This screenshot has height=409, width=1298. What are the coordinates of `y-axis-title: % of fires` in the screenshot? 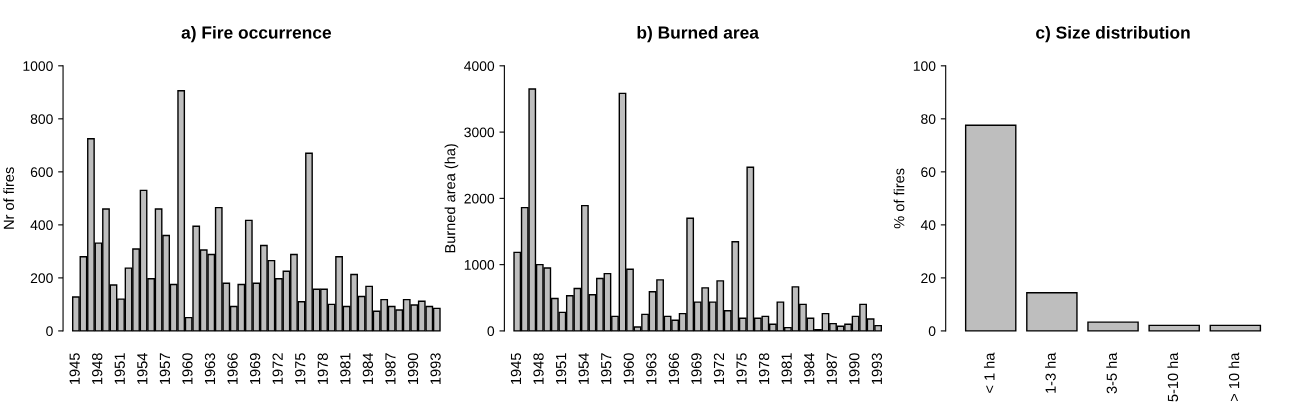 It's located at (899, 198).